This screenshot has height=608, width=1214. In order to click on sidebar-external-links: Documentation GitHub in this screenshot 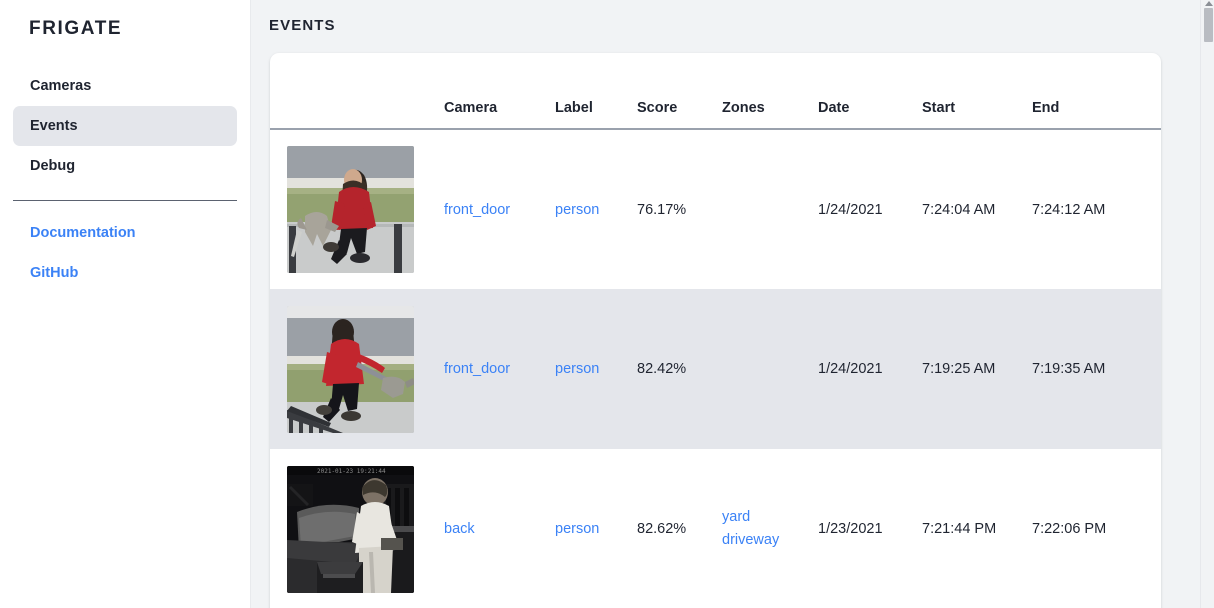, I will do `click(125, 253)`.